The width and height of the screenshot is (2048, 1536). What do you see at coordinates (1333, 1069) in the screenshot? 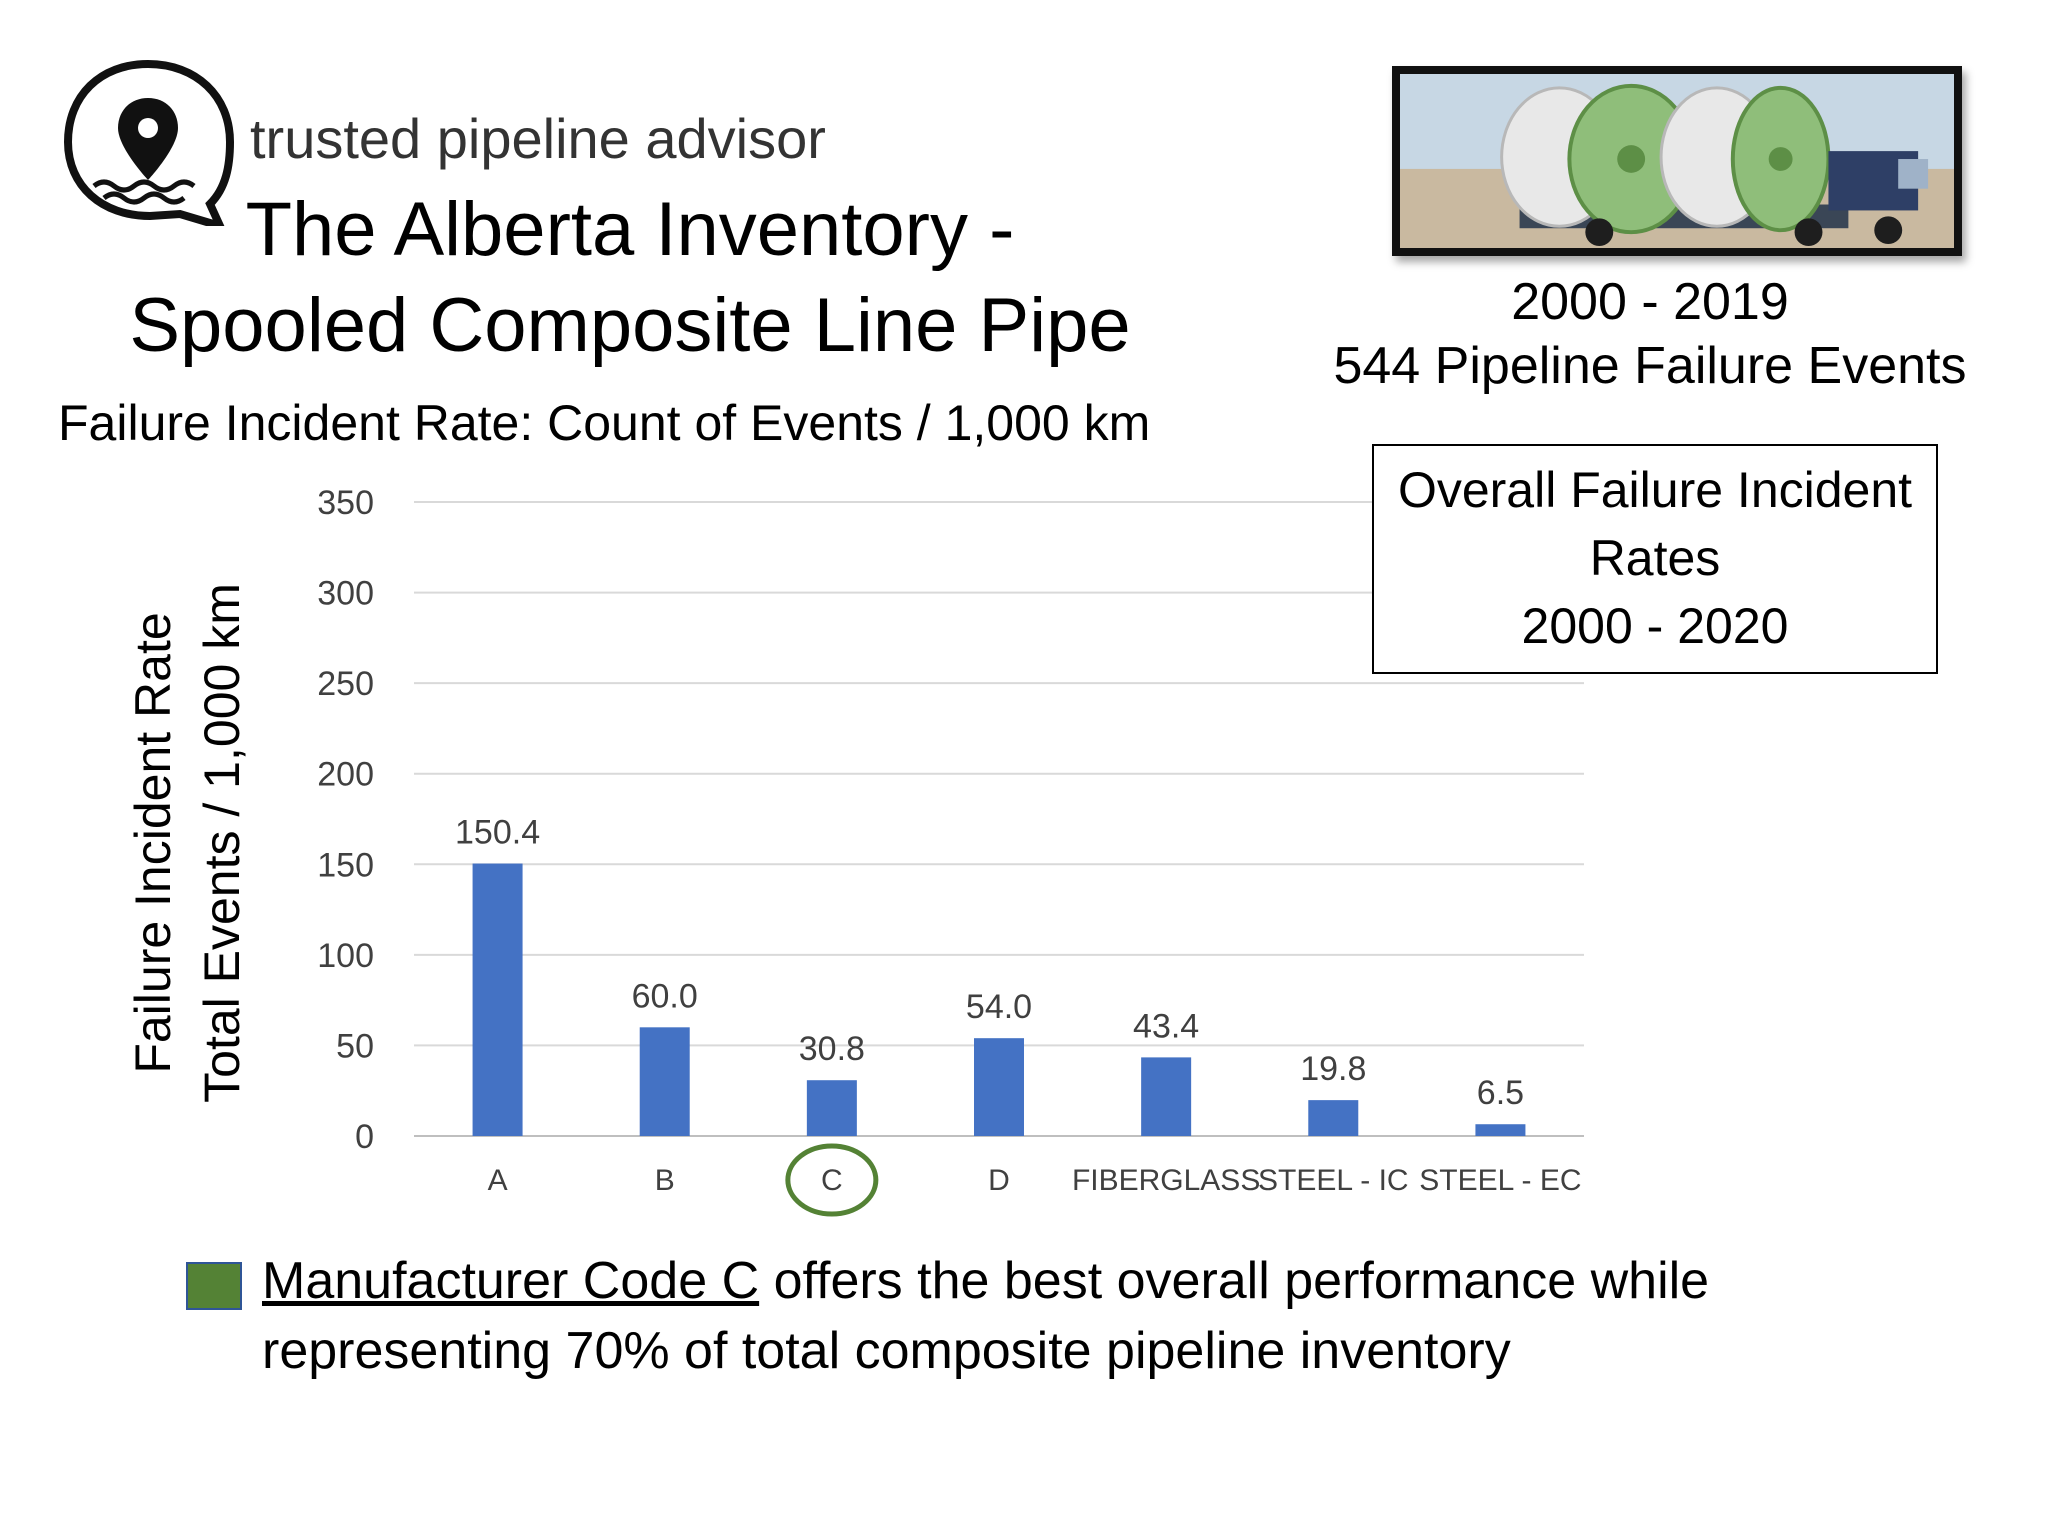
I see `bar-value-label: 19.8` at bounding box center [1333, 1069].